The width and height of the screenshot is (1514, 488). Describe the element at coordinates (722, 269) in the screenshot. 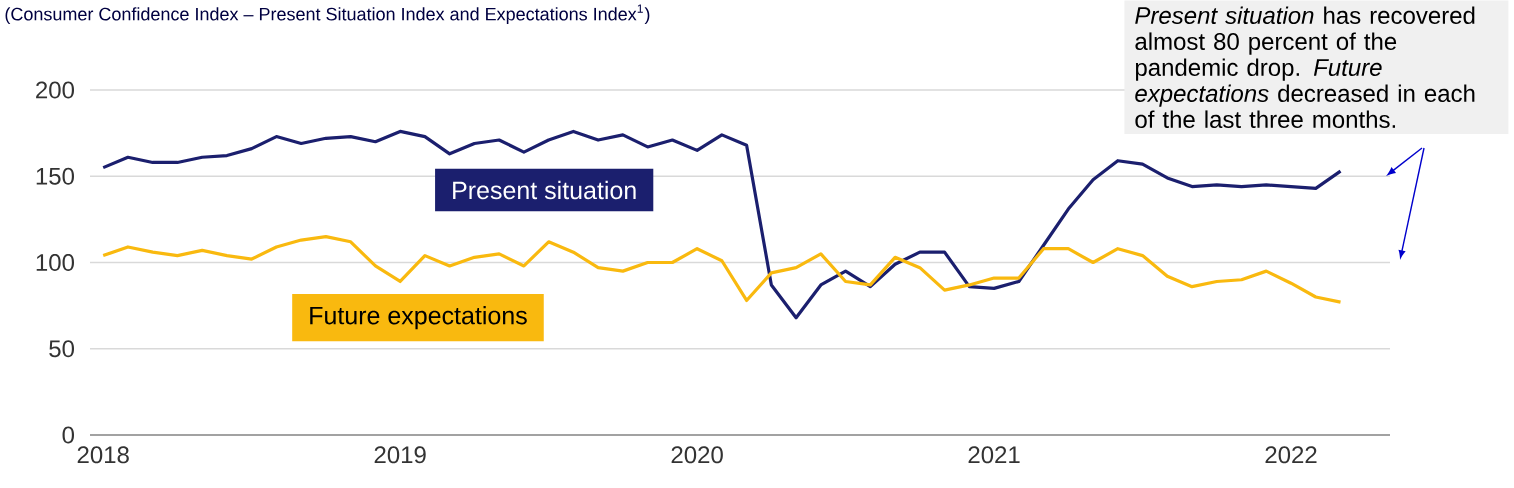

I see `line-series` at that location.